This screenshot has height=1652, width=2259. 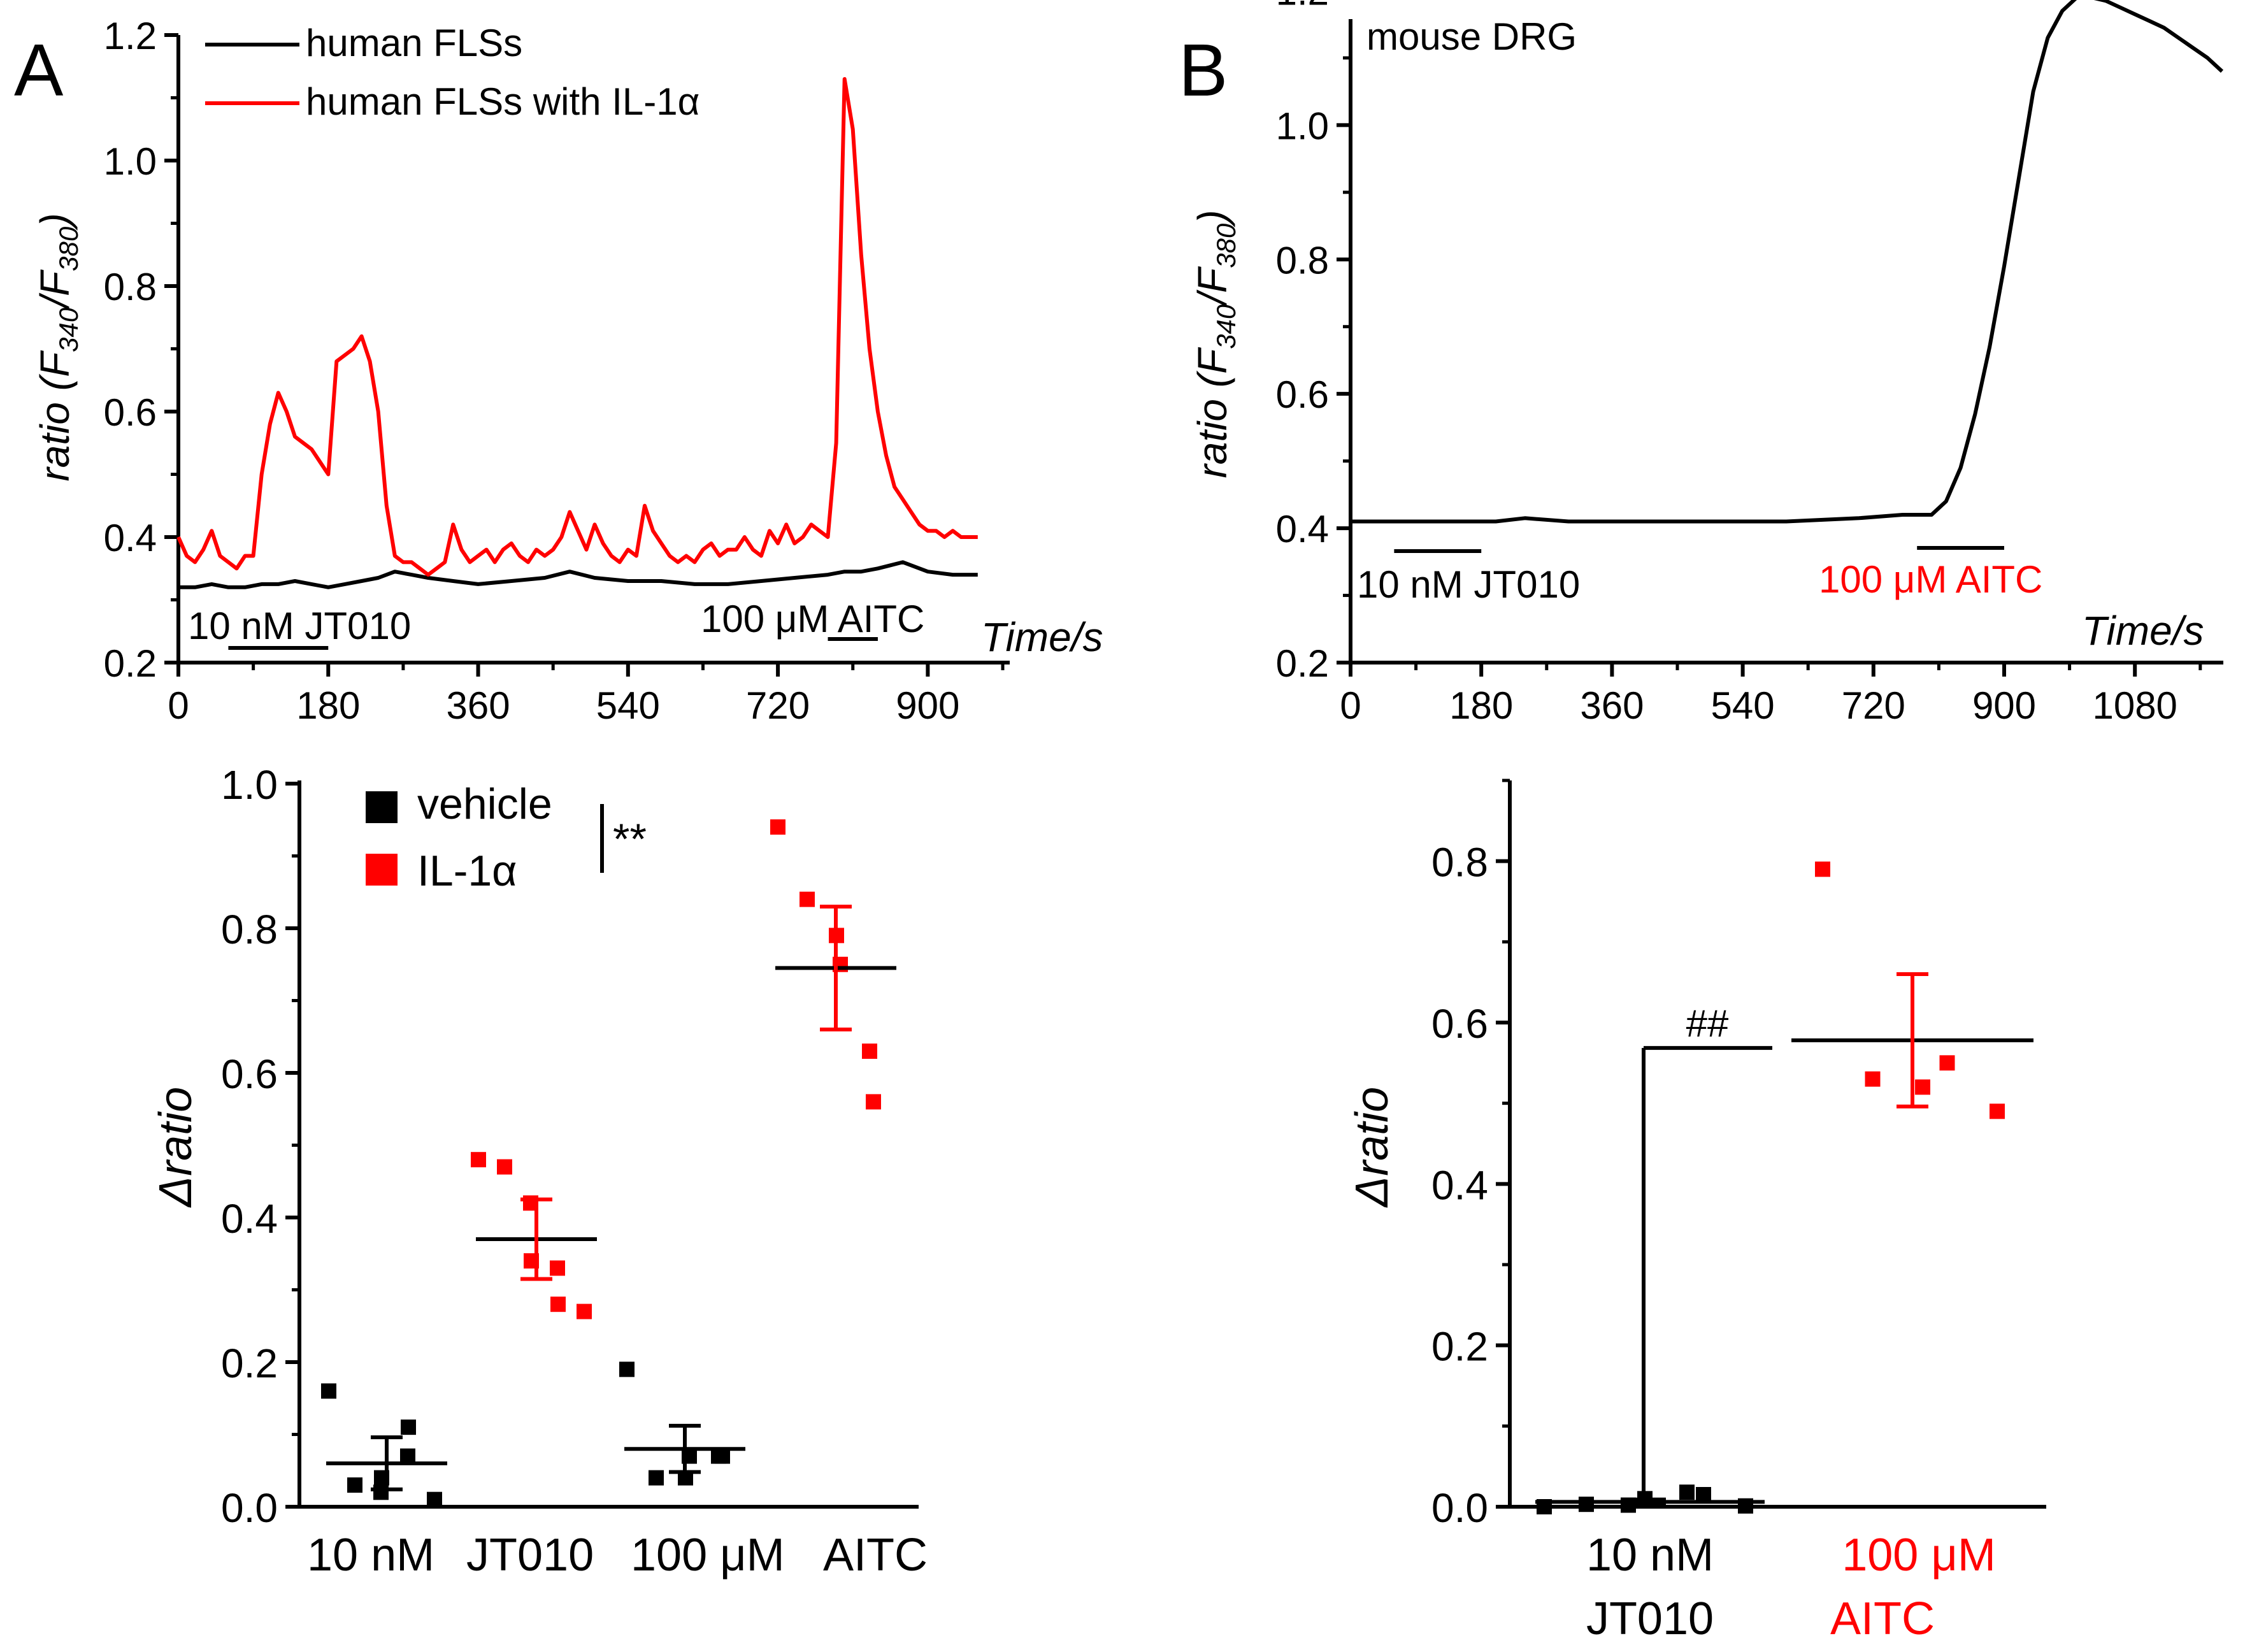 What do you see at coordinates (502, 101) in the screenshot?
I see `legend-label-human-flss-il1a: human FLSs with IL-1α` at bounding box center [502, 101].